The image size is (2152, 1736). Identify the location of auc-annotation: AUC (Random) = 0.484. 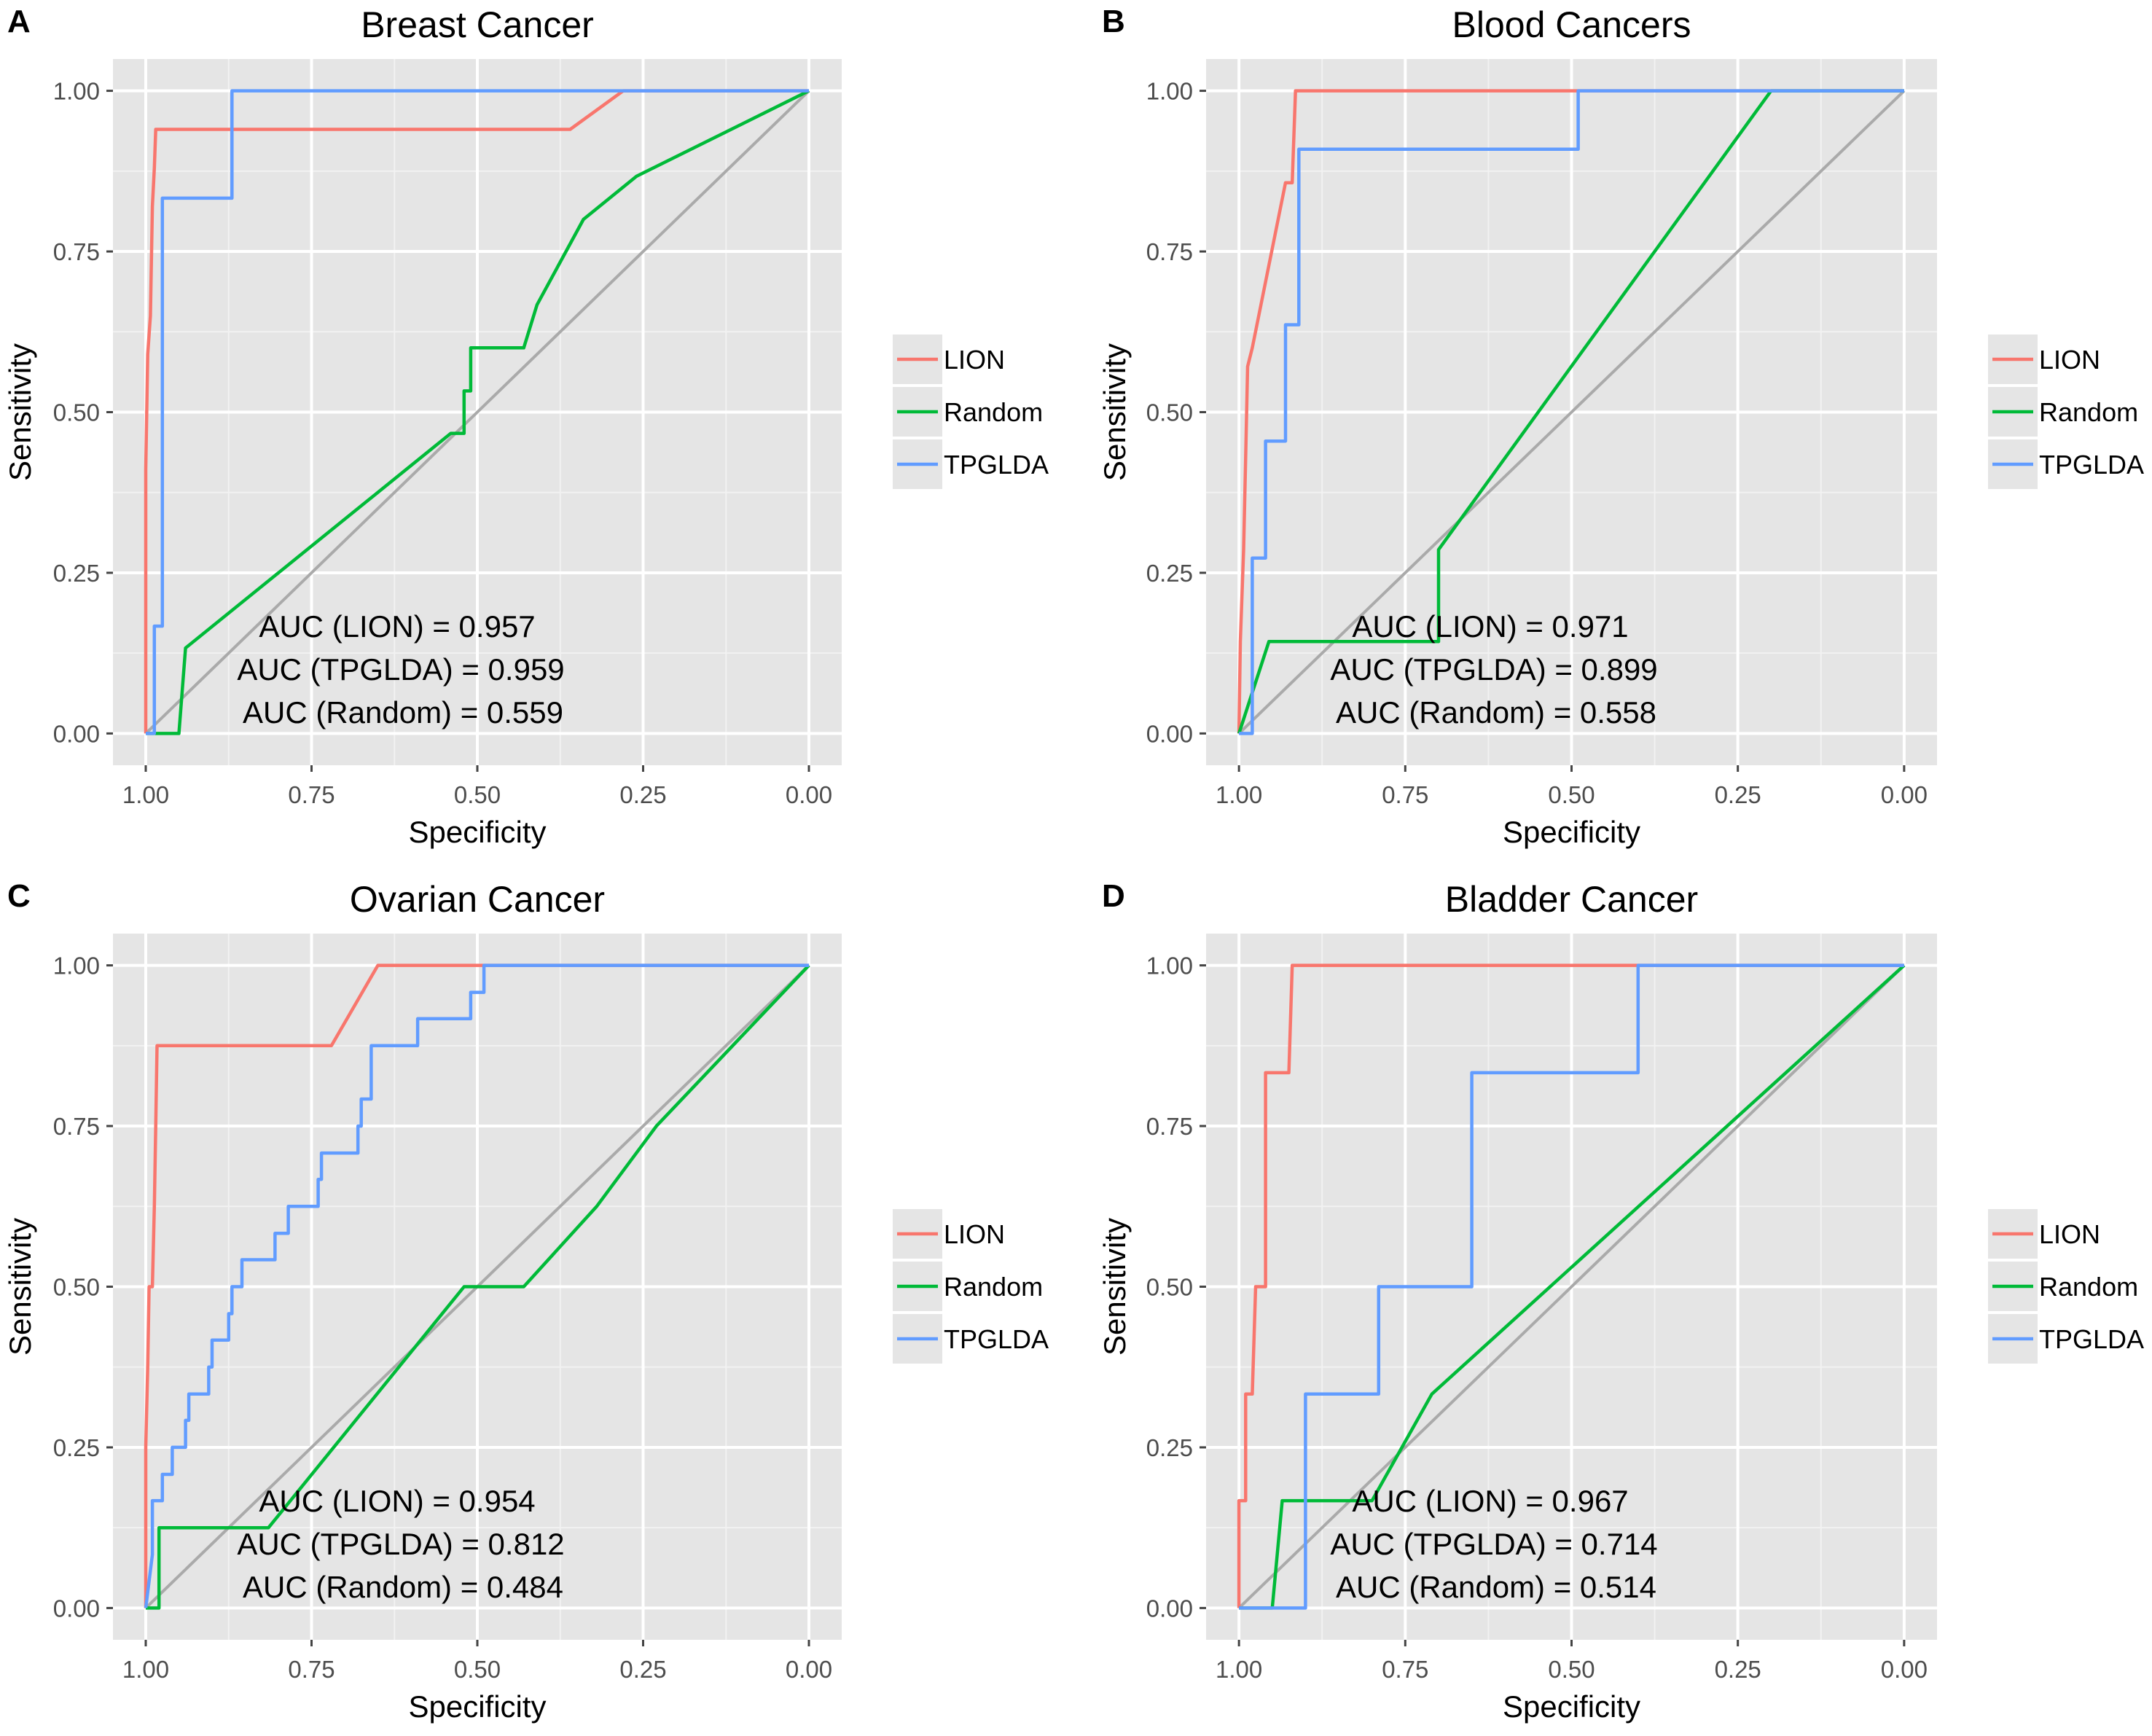
(403, 1587).